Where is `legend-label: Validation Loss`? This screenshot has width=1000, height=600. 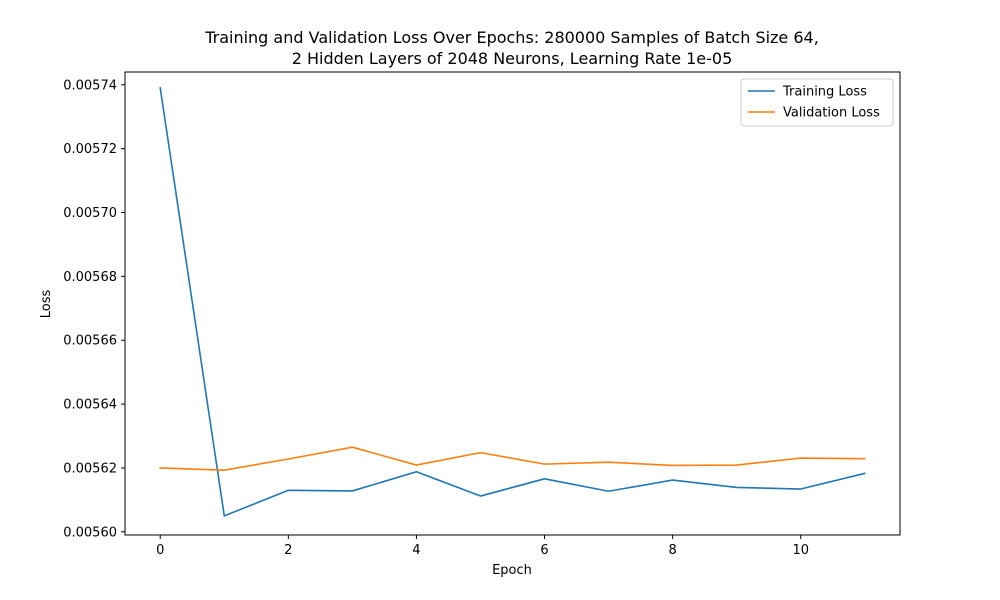
legend-label: Validation Loss is located at coordinates (831, 113).